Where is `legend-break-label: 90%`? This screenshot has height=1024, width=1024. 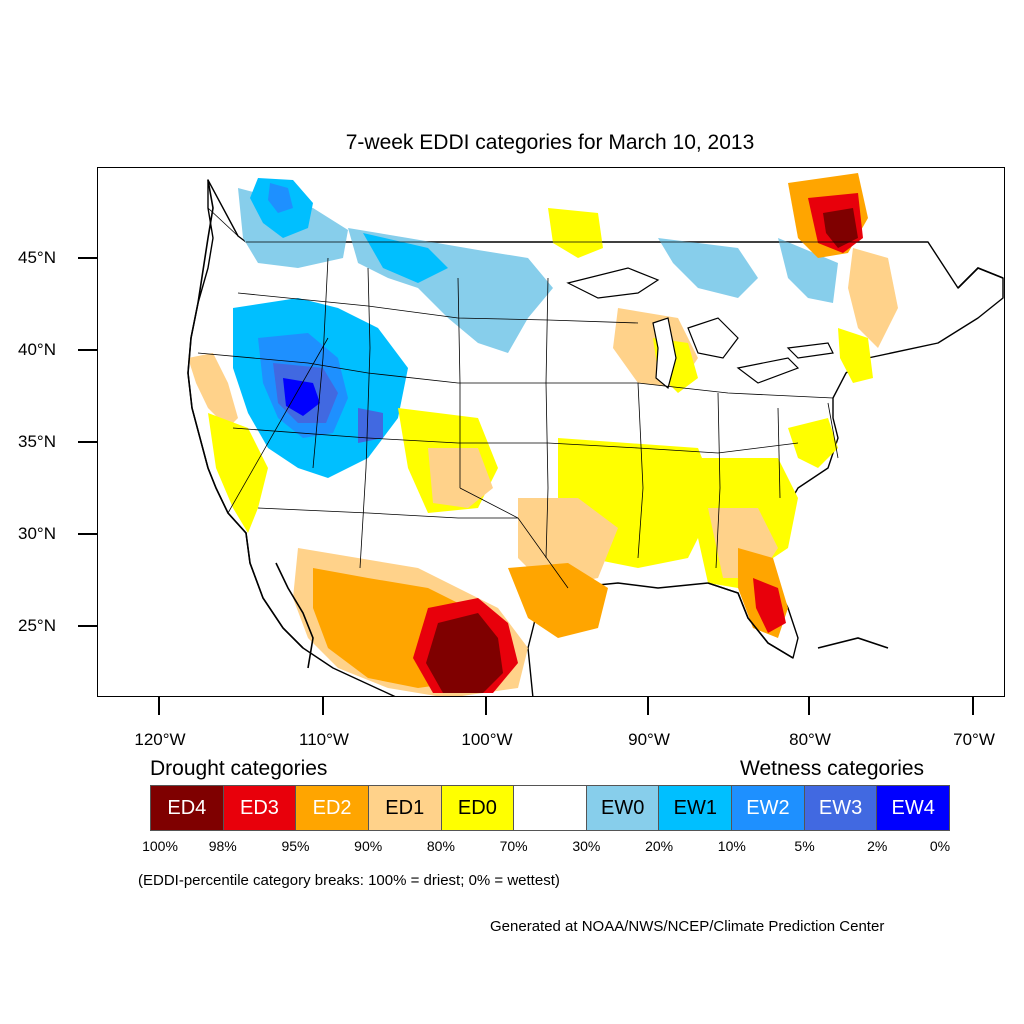
legend-break-label: 90% is located at coordinates (368, 846).